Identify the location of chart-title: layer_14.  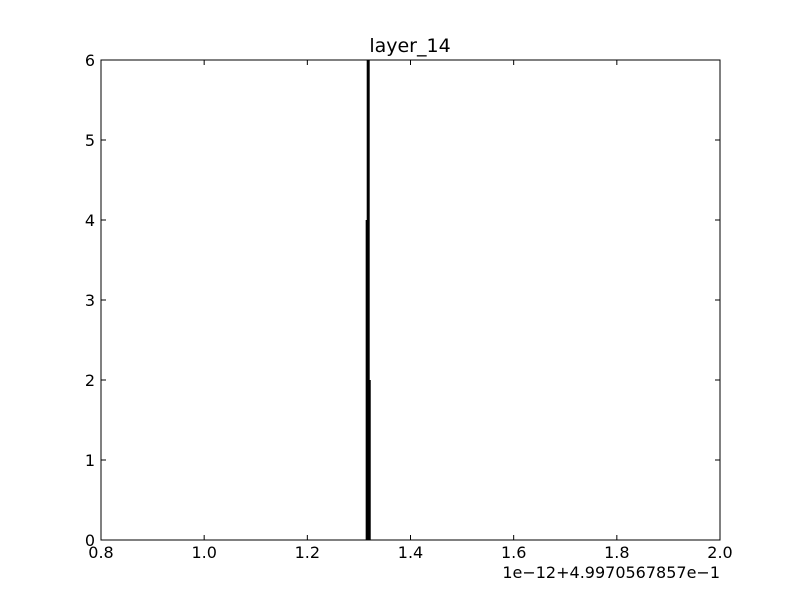
(409, 46).